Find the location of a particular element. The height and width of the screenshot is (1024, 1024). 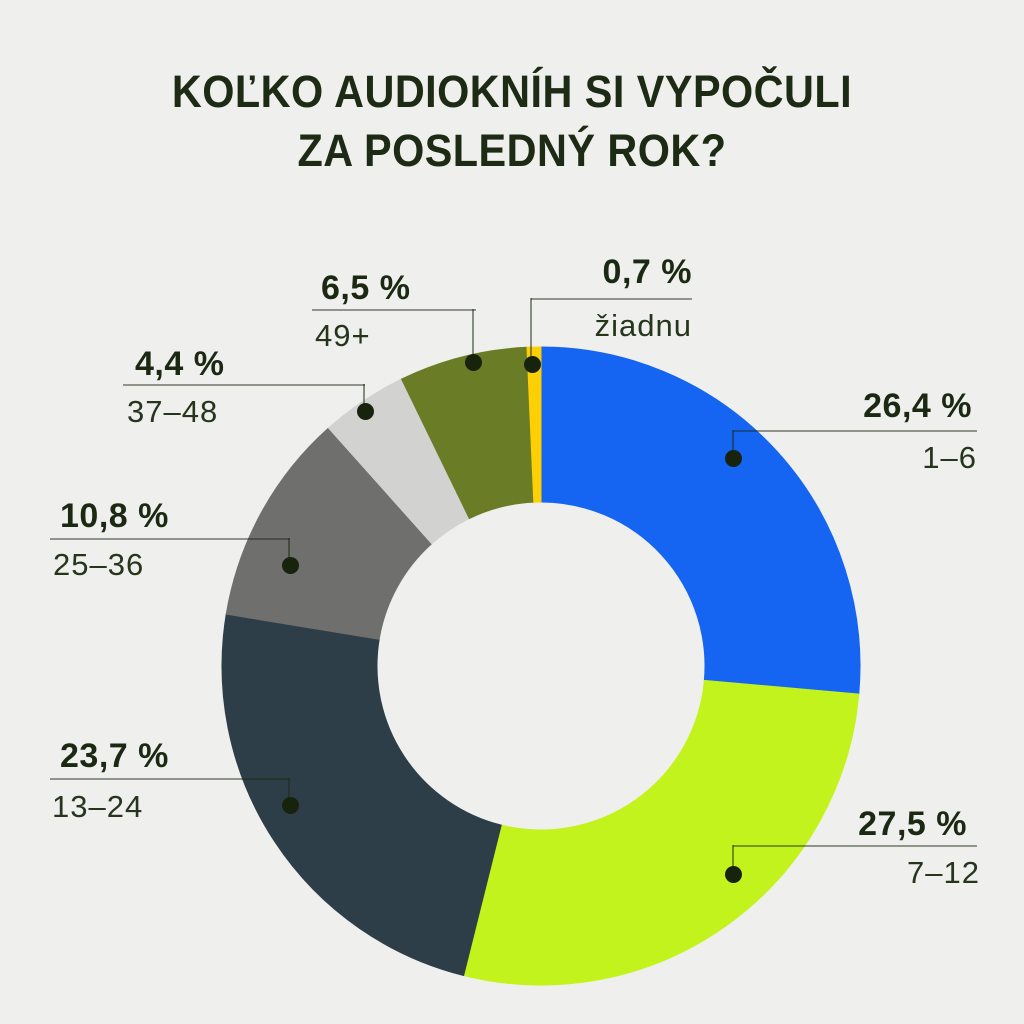

callout-ziadnu-leader-line-vertical is located at coordinates (531, 327).